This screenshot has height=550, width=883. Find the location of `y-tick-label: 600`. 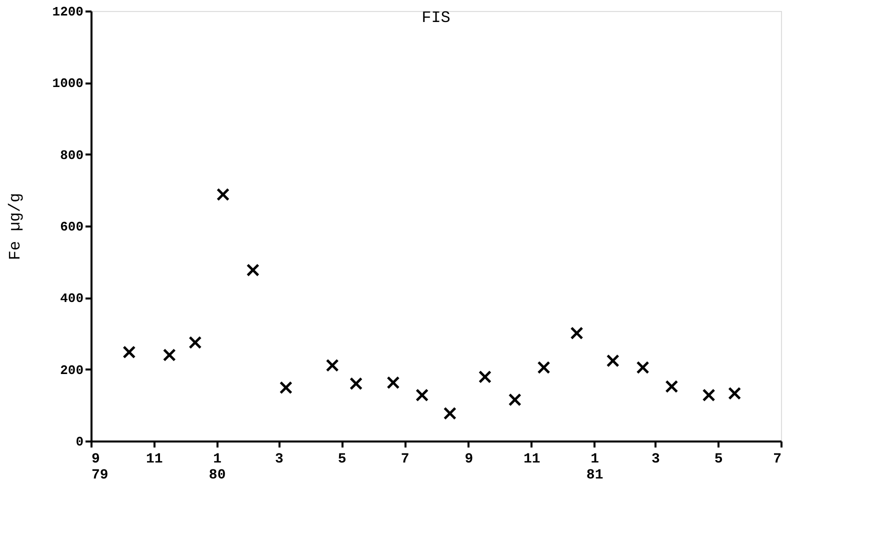

y-tick-label: 600 is located at coordinates (72, 227).